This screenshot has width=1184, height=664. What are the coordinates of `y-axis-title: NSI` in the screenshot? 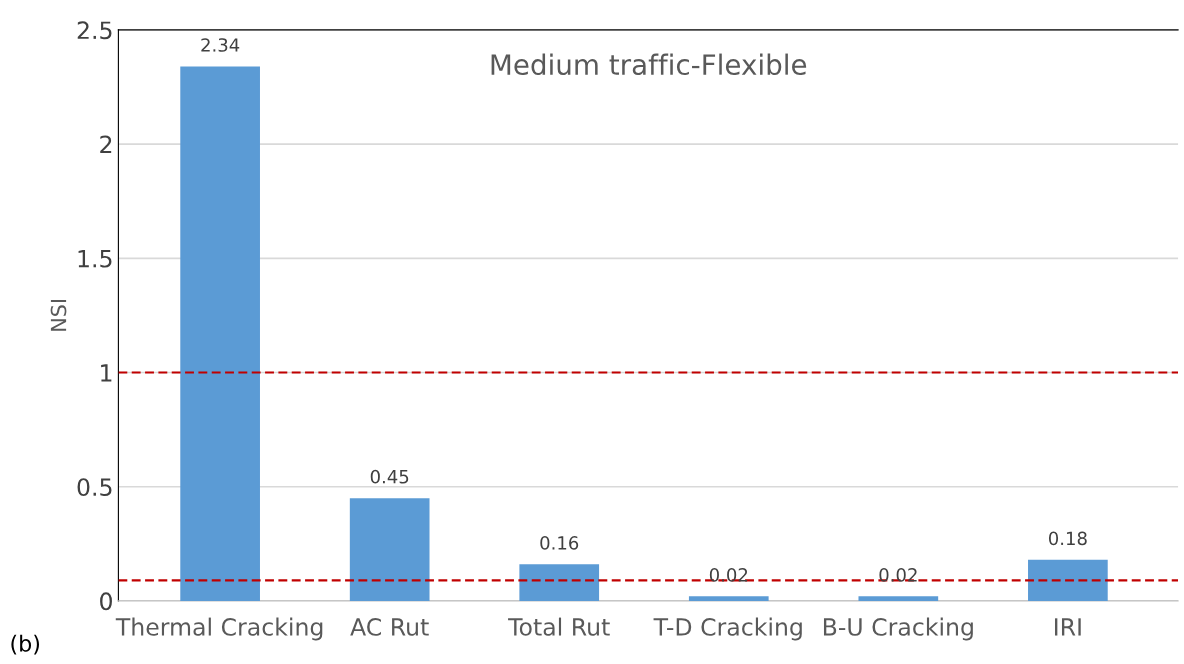 It's located at (58, 315).